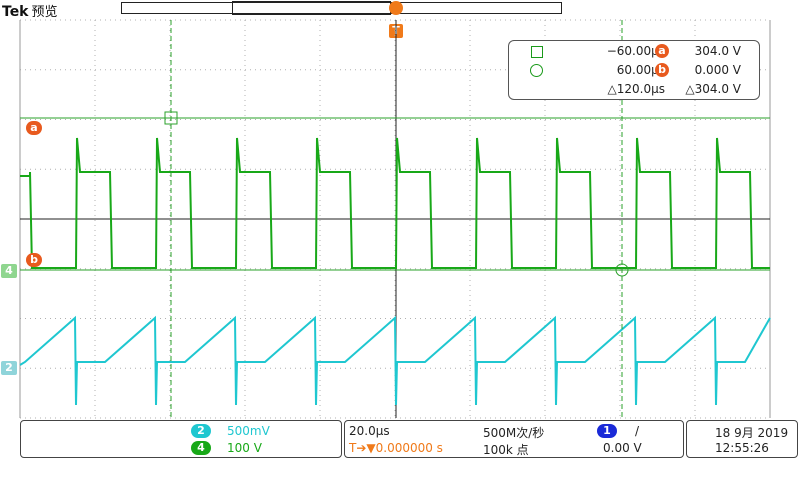 This screenshot has width=800, height=480. Describe the element at coordinates (662, 51) in the screenshot. I see `cursor-a-badge: a` at that location.